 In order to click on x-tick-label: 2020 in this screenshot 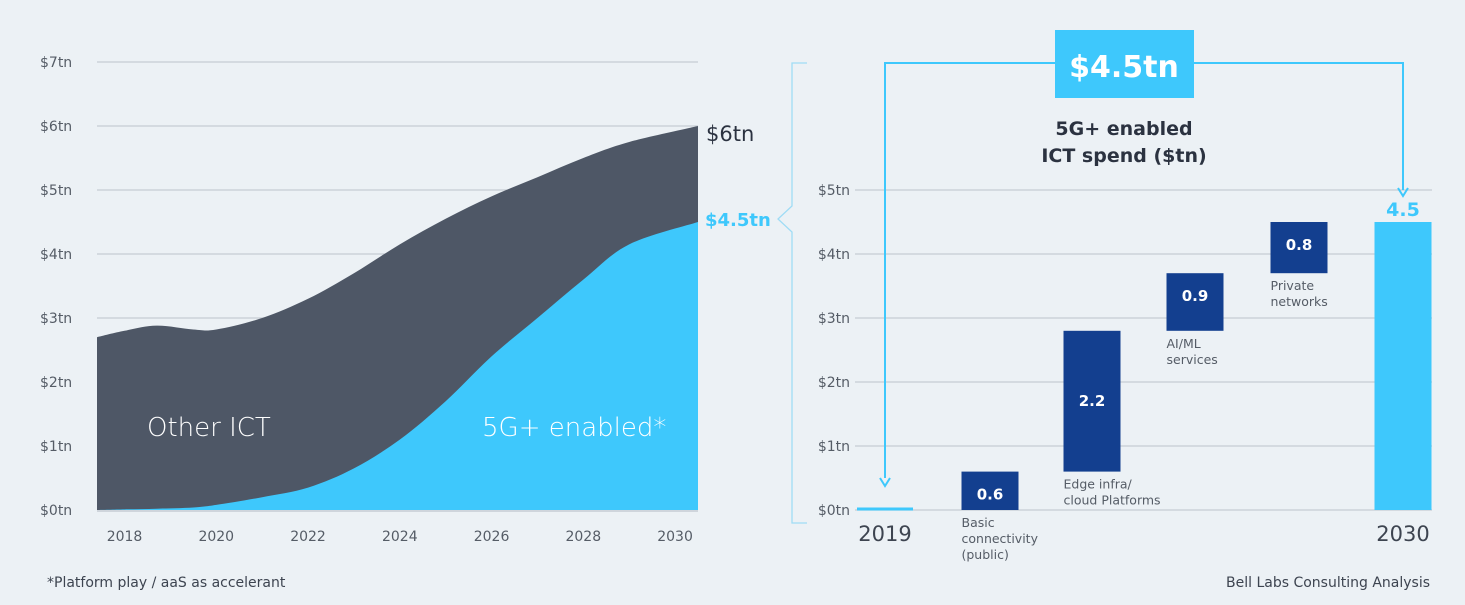, I will do `click(216, 537)`.